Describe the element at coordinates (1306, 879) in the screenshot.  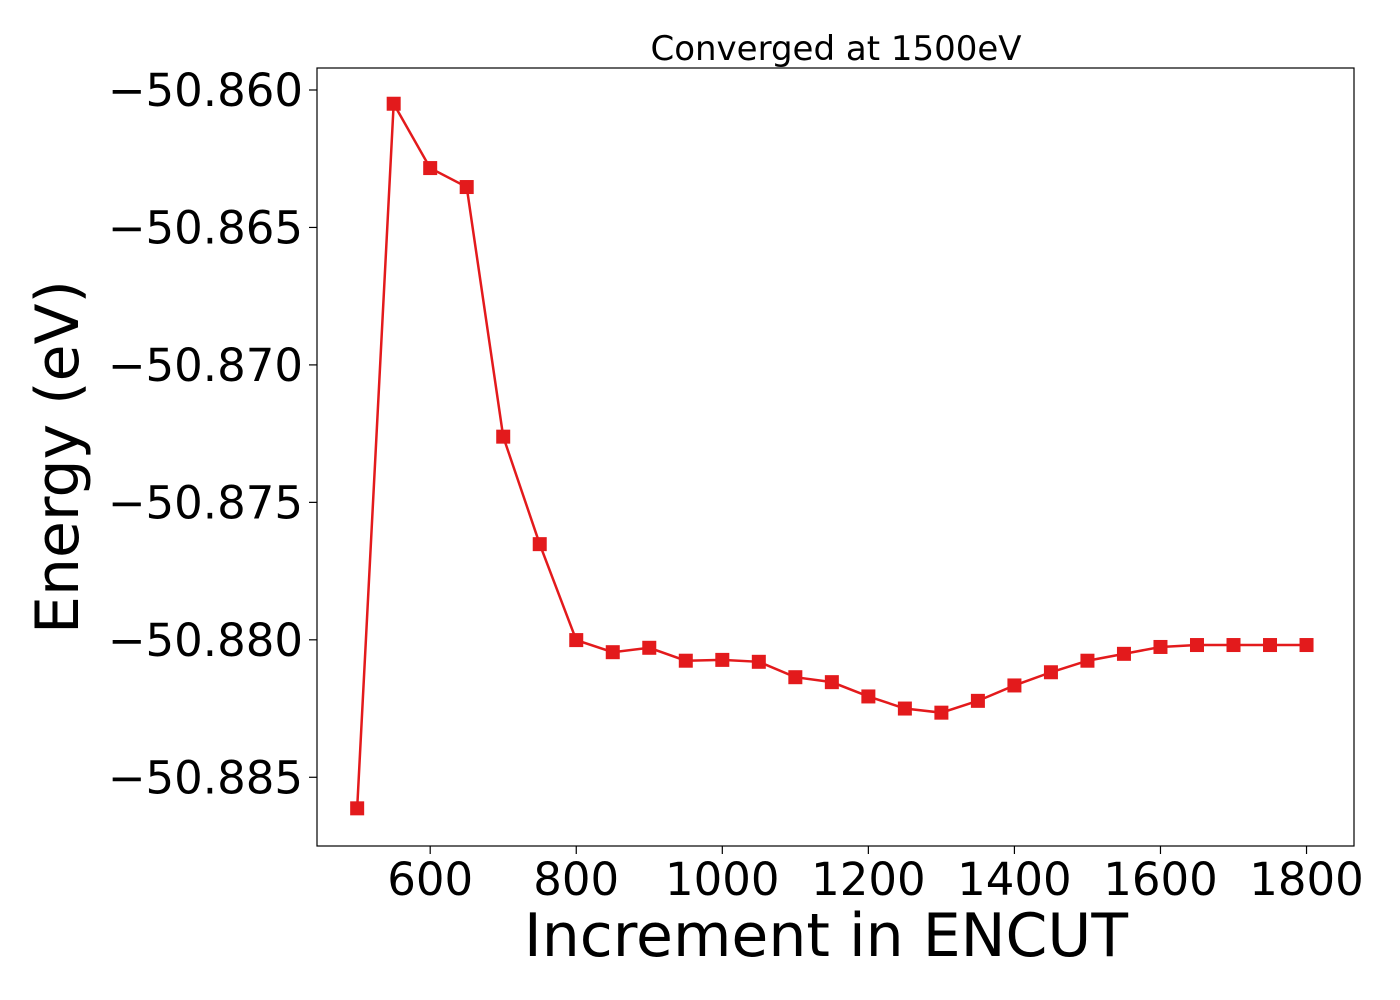
I see `x-tick-label: 1800` at that location.